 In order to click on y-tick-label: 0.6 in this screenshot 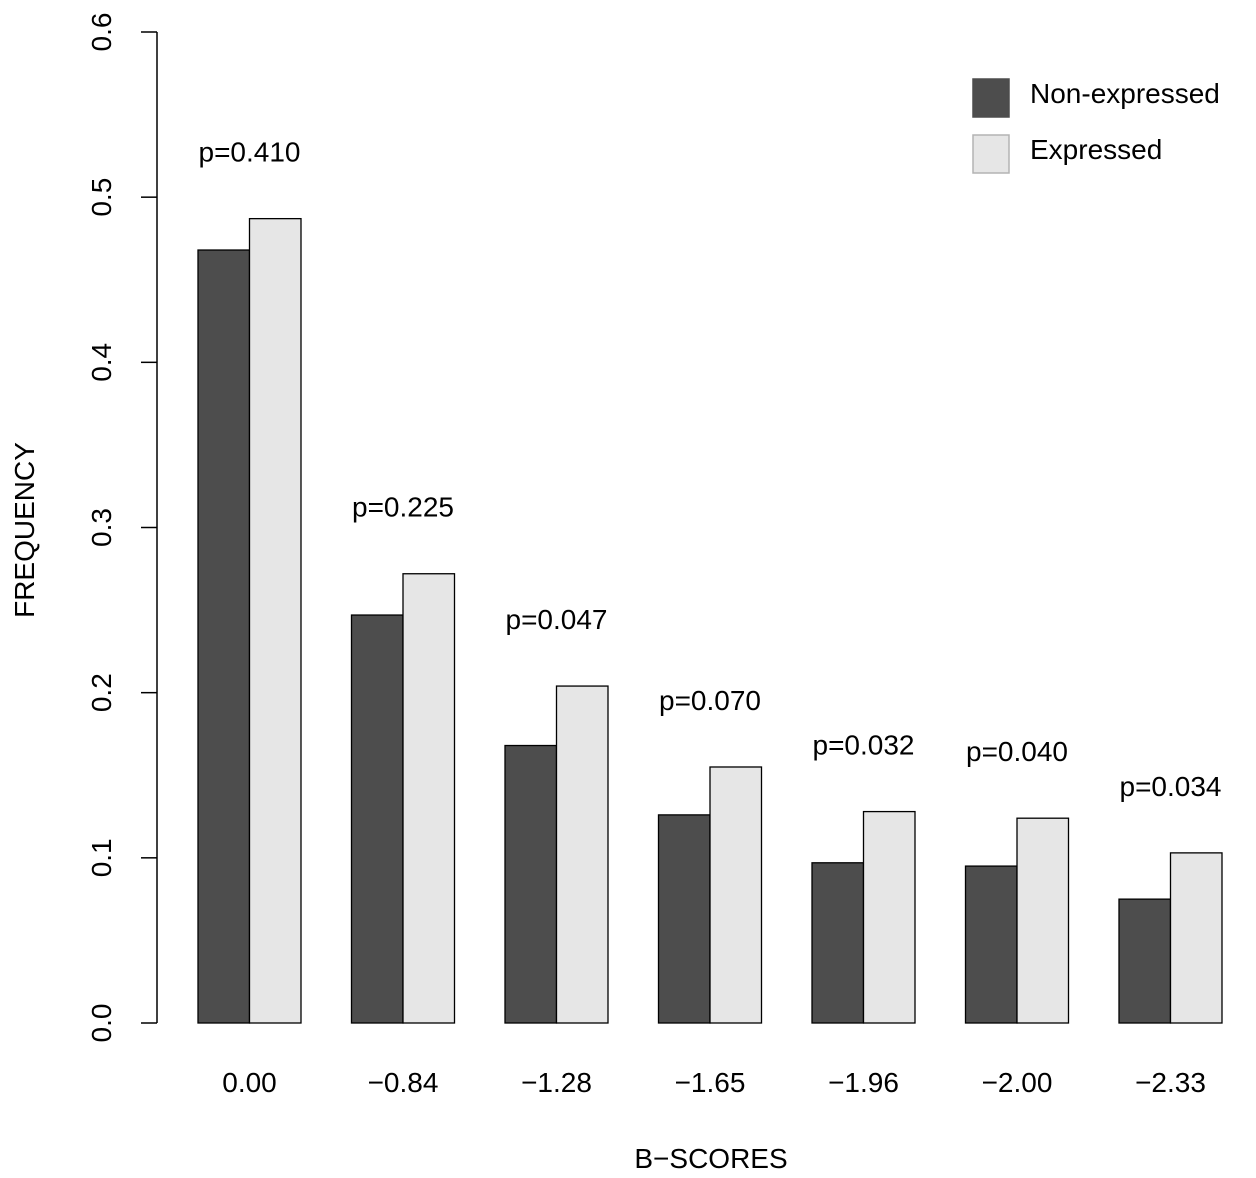, I will do `click(101, 32)`.